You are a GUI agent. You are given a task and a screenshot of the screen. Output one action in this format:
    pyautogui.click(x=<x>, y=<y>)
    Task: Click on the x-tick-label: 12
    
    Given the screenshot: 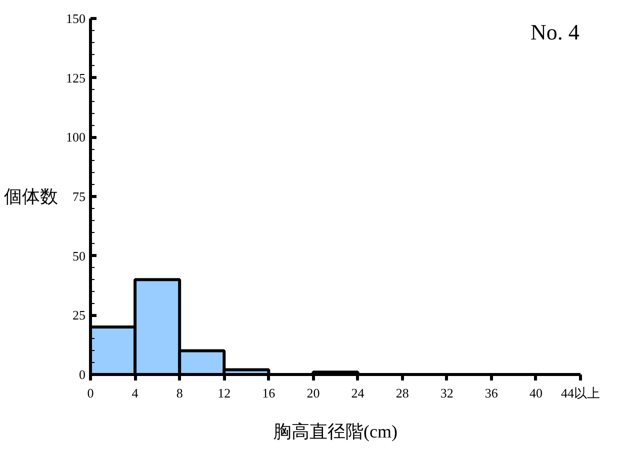 What is the action you would take?
    pyautogui.click(x=224, y=393)
    